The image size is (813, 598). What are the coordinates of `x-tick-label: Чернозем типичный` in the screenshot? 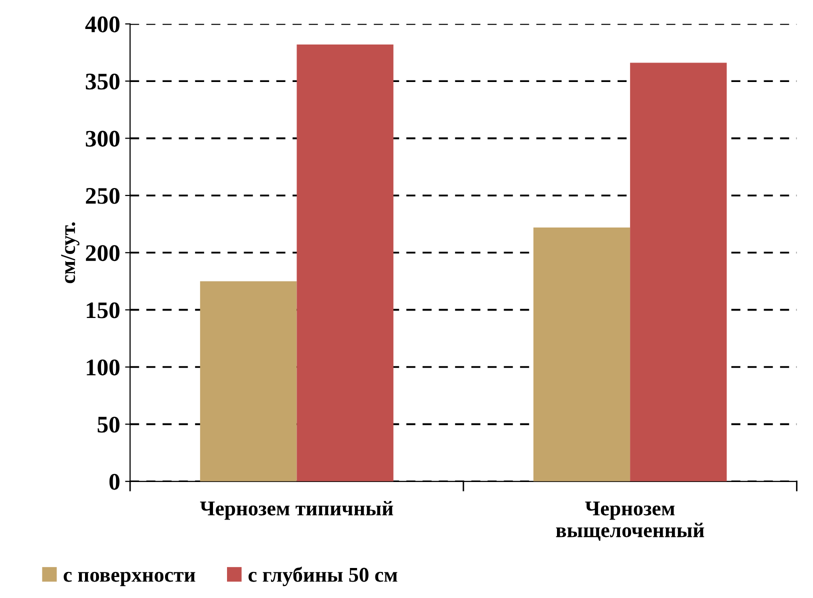 It's located at (297, 510).